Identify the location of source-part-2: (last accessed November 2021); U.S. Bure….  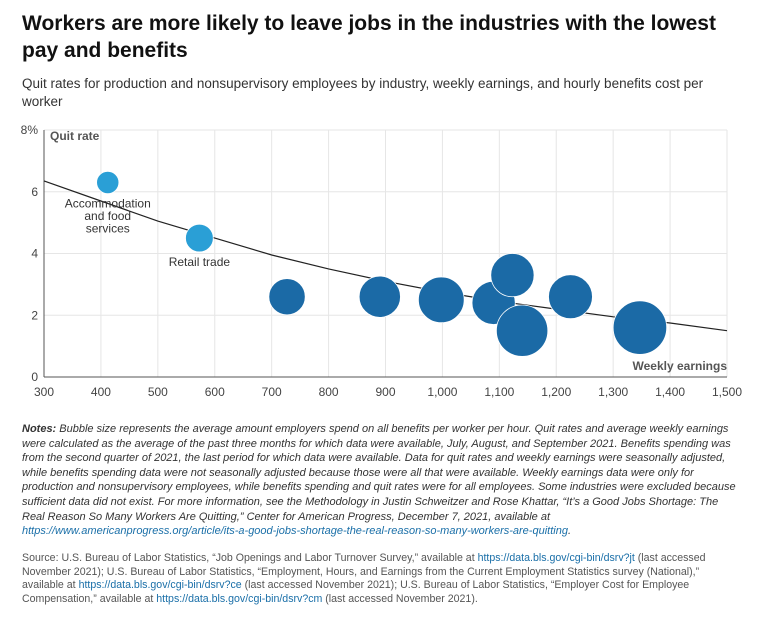
(364, 572).